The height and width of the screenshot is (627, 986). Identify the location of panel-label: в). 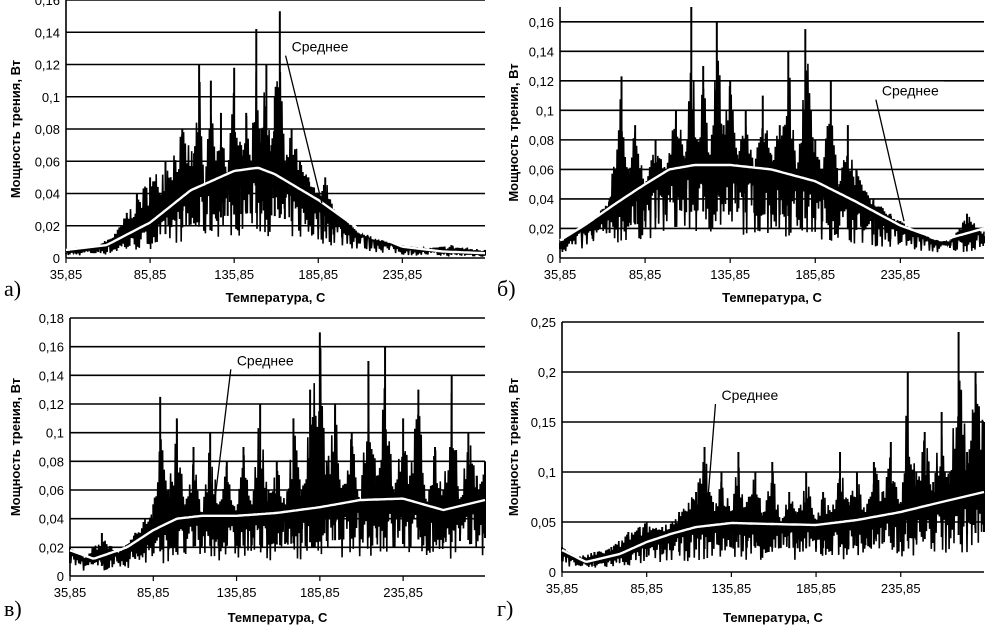
(13, 608).